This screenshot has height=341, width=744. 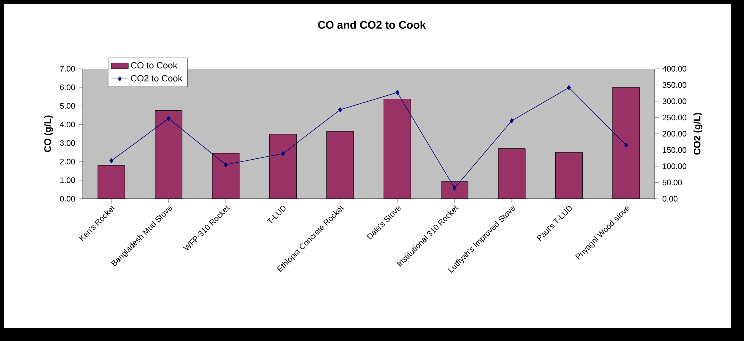 I want to click on legend-label: CO to Cook, so click(x=154, y=65).